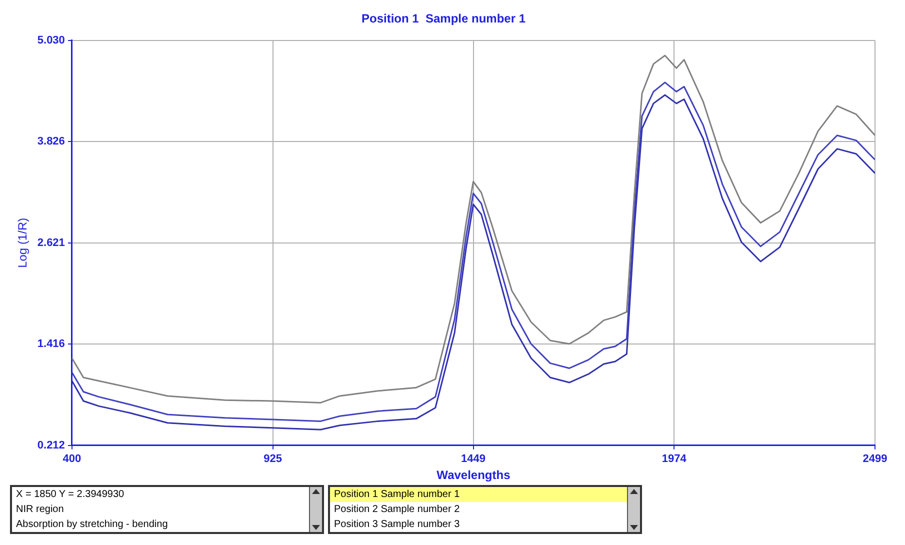  What do you see at coordinates (51, 40) in the screenshot?
I see `y-tick-label: 5.030` at bounding box center [51, 40].